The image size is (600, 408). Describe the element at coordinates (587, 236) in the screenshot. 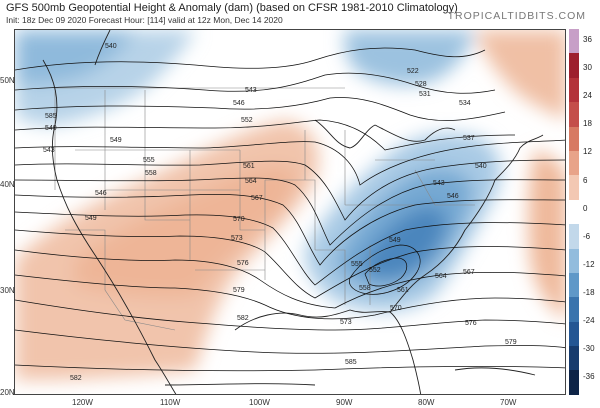

I see `colorbar-tick: -6` at that location.